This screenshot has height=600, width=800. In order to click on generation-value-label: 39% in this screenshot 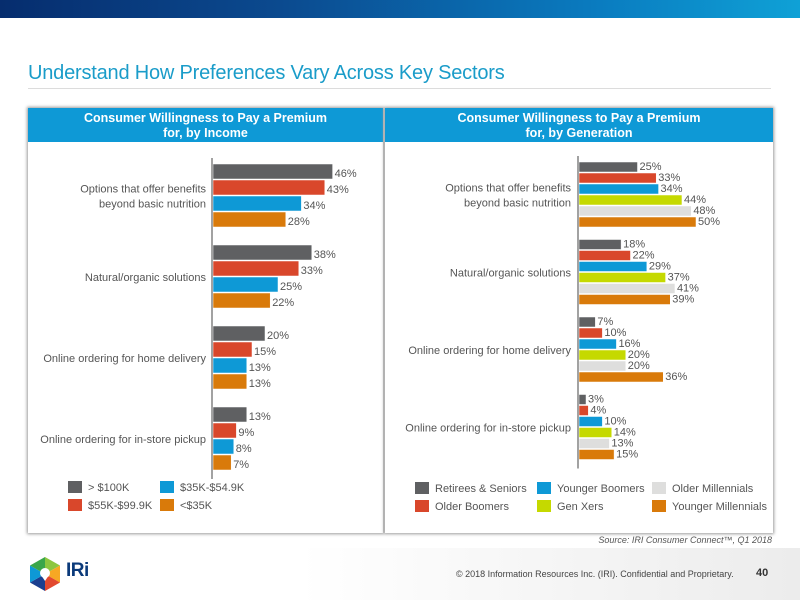, I will do `click(683, 300)`.